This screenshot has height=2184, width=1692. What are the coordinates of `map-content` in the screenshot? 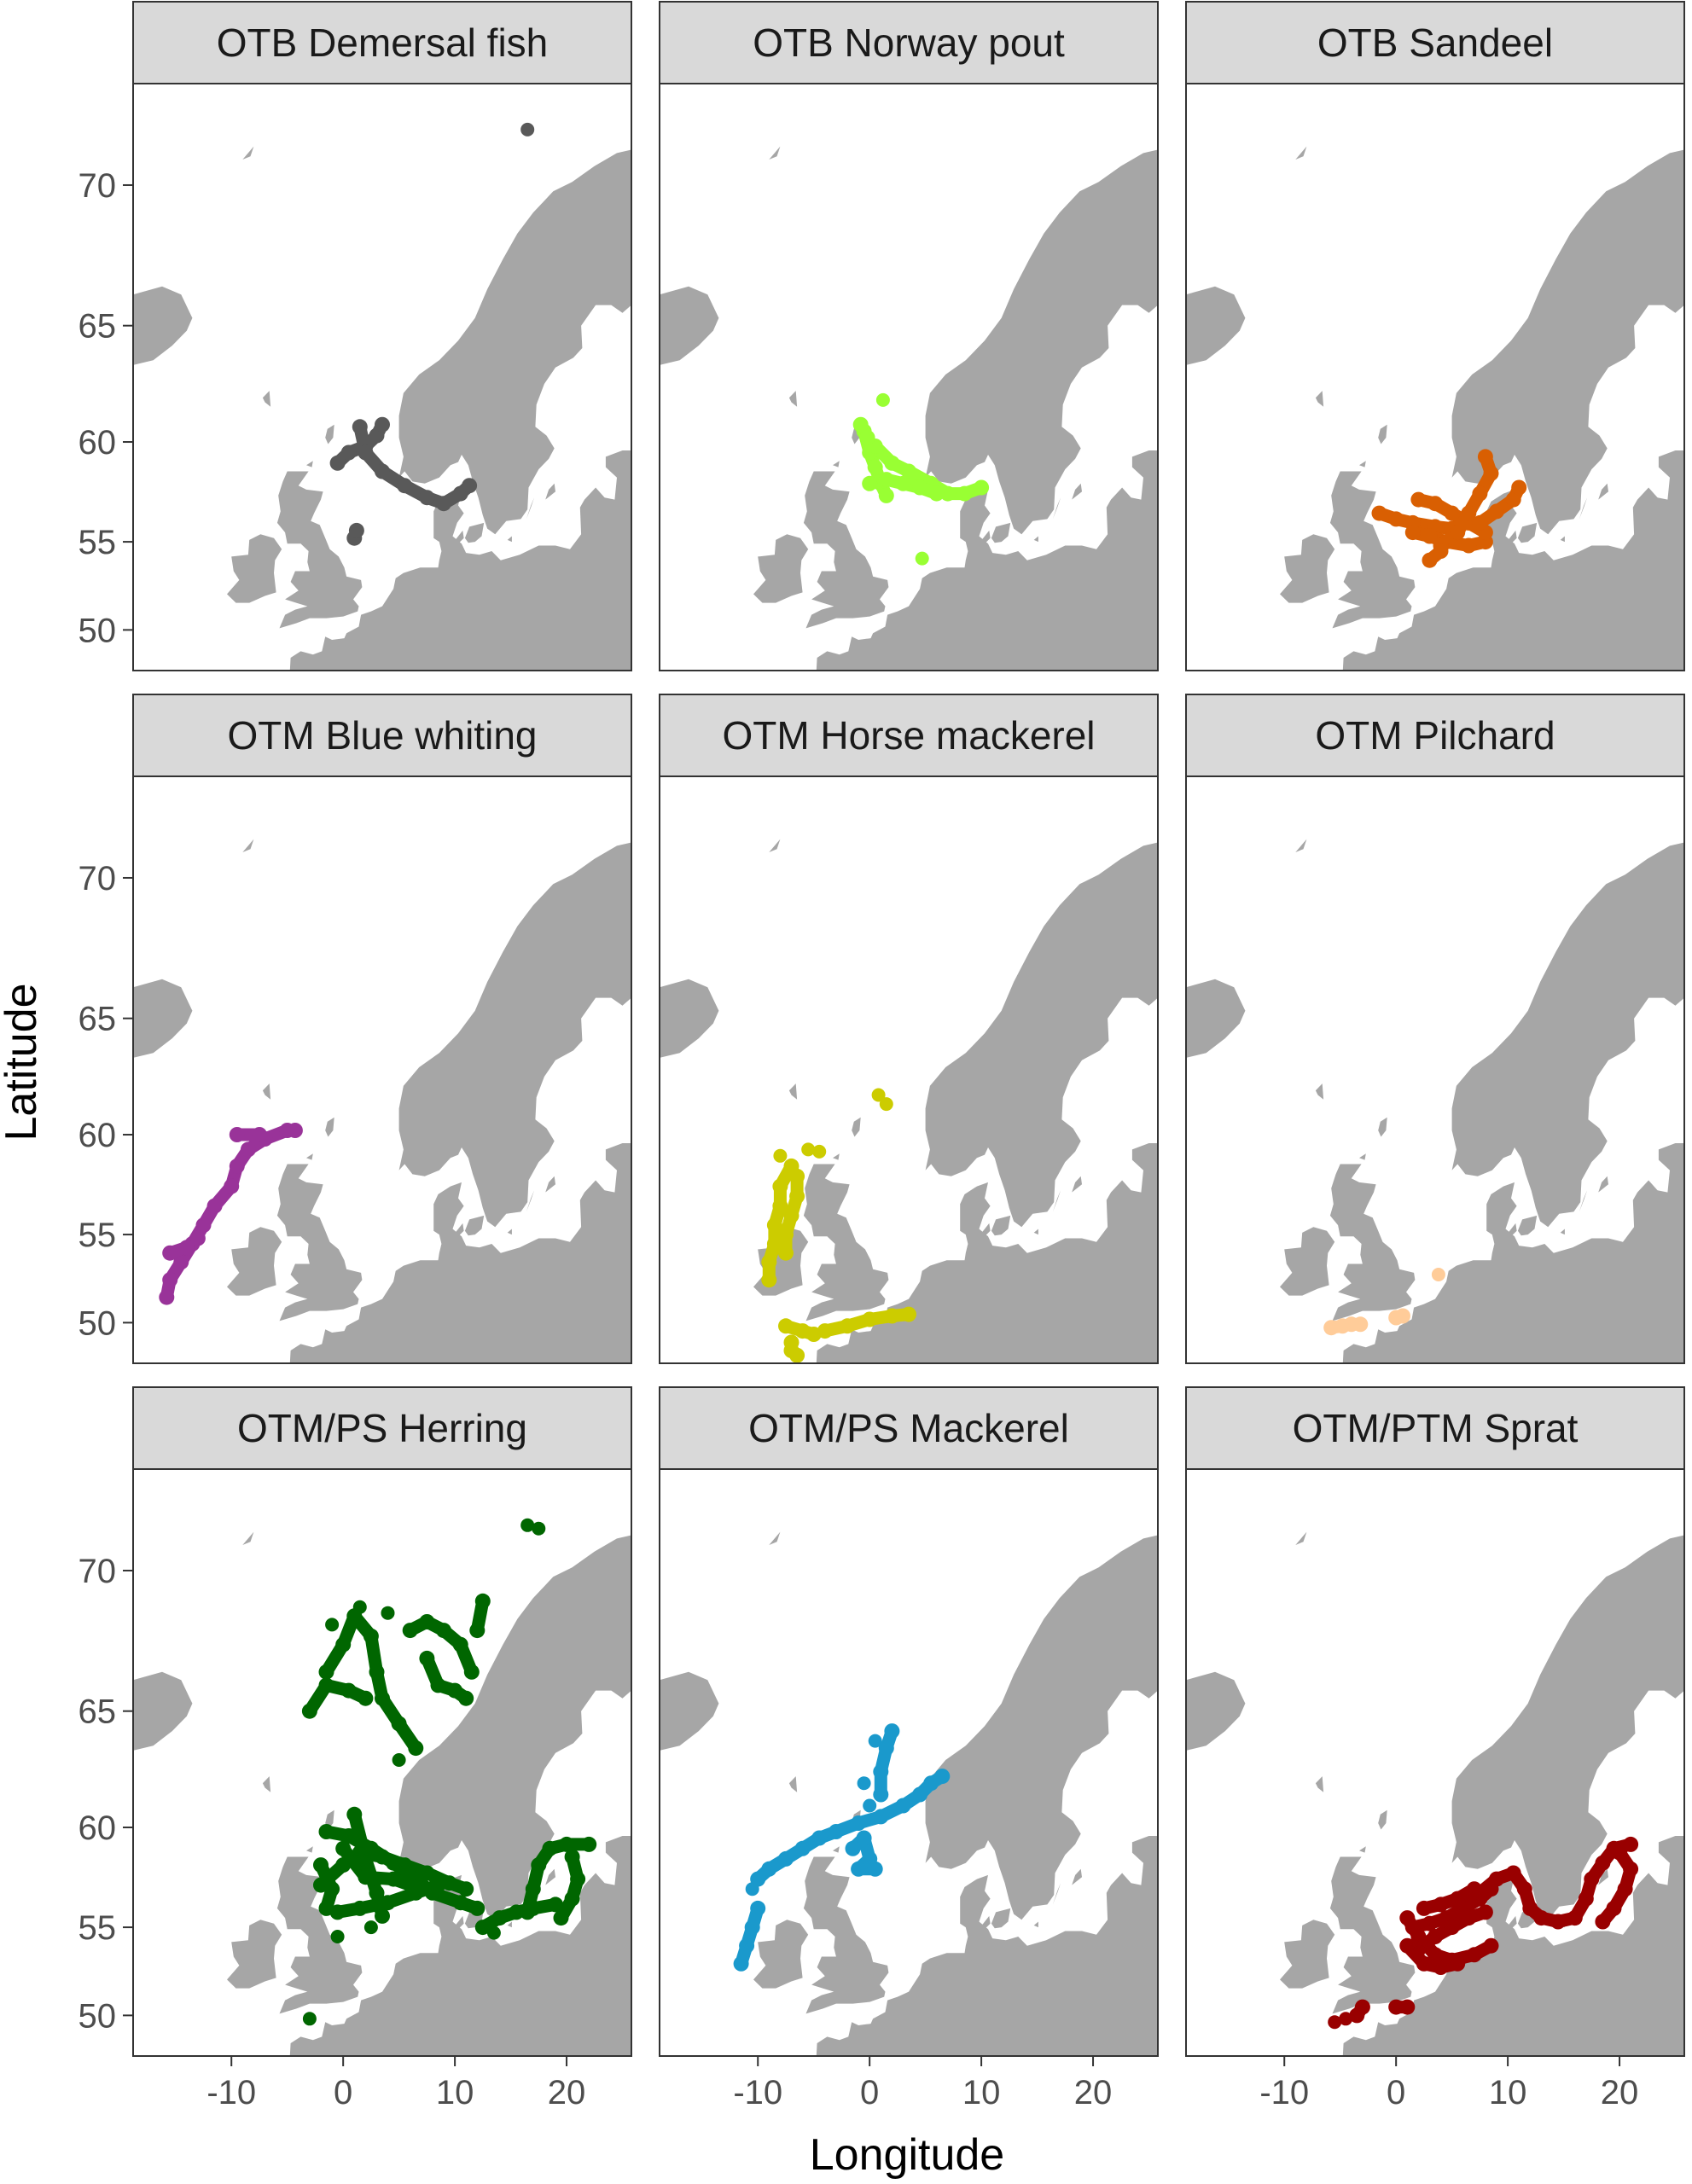 It's located at (909, 408).